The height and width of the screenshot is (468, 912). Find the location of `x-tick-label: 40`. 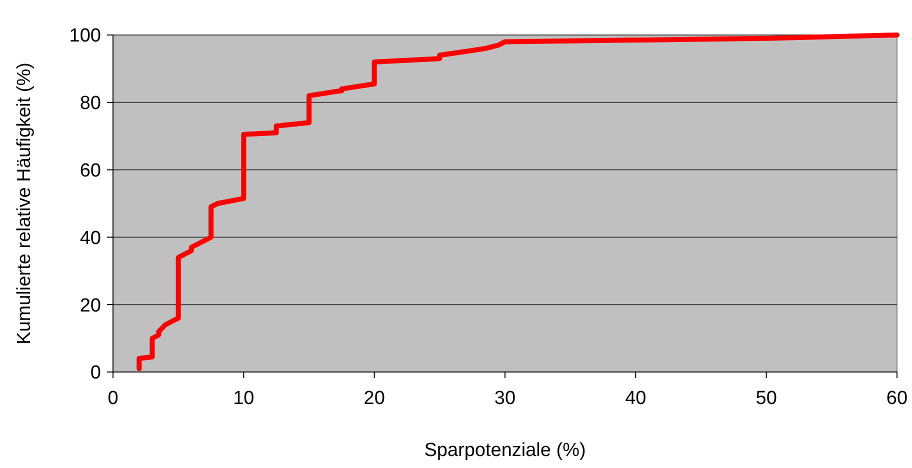

x-tick-label: 40 is located at coordinates (635, 398).